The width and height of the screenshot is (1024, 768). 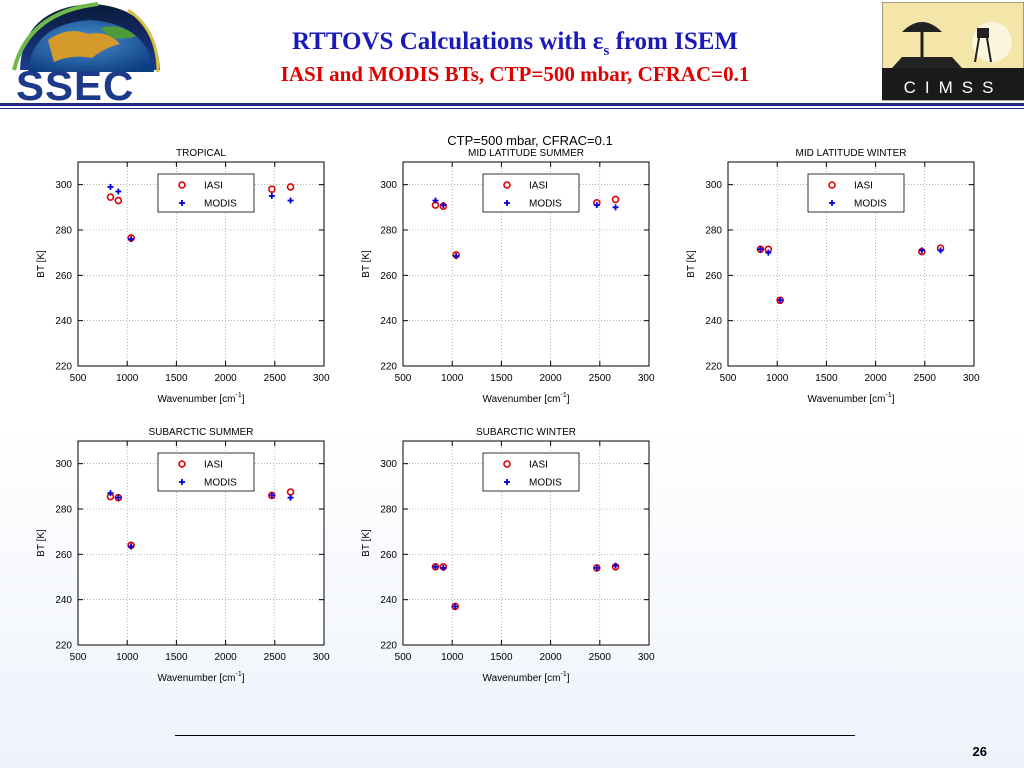 I want to click on chart-title: TROPICAL, so click(x=201, y=153).